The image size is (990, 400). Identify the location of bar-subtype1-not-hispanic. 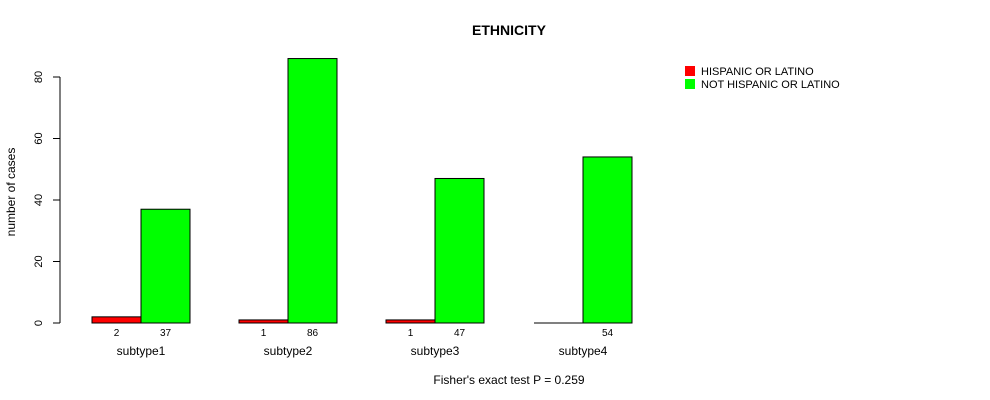
(165, 266).